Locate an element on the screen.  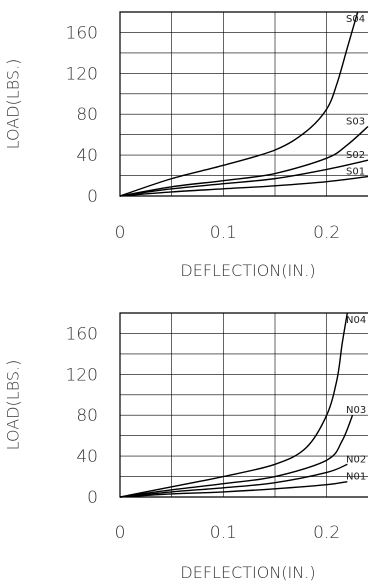
series-label-n03: N03 is located at coordinates (356, 410).